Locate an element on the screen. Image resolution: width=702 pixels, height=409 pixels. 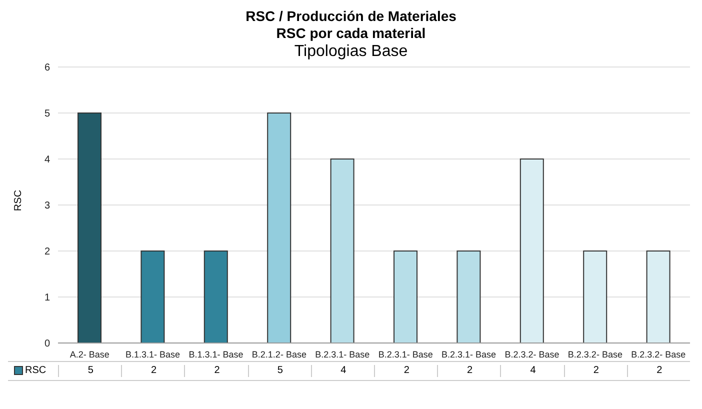
y-tick-label: 3 is located at coordinates (47, 206).